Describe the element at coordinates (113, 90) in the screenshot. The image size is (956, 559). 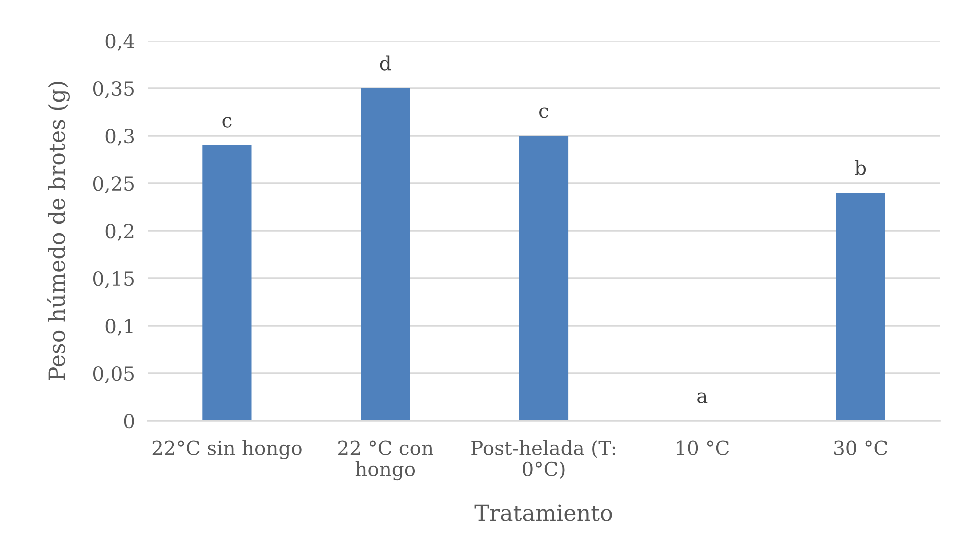
I see `y-tick-label: 0,35` at that location.